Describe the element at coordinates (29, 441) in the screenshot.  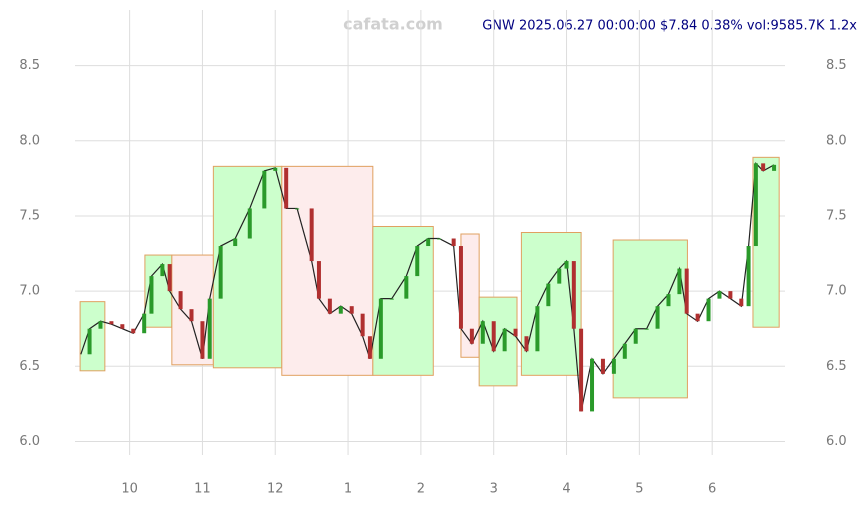
I see `y-tick-label: 6.0` at that location.